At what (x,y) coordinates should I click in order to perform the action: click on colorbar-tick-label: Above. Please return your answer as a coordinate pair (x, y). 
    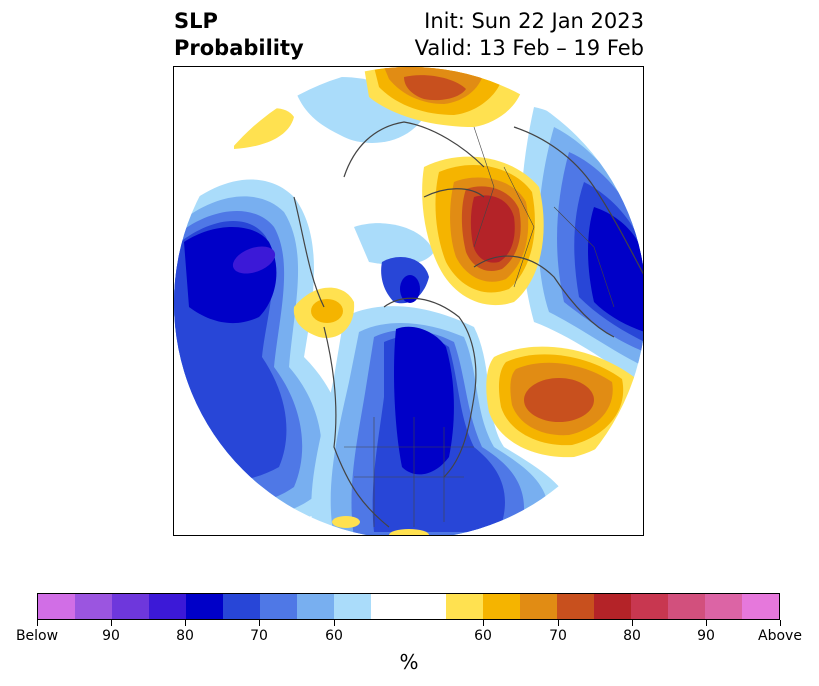
    Looking at the image, I should click on (780, 636).